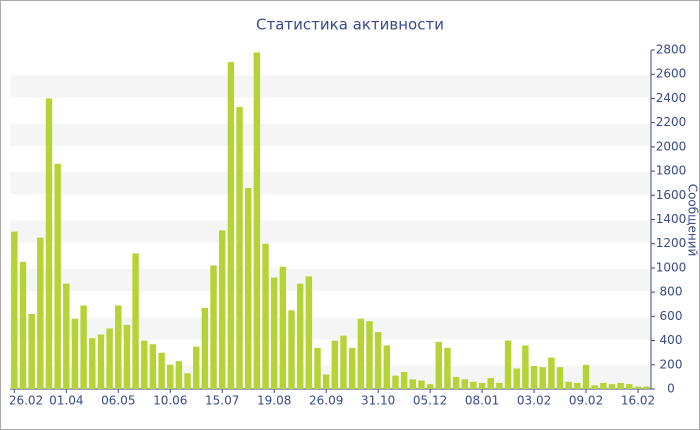 The image size is (700, 430). Describe the element at coordinates (350, 25) in the screenshot. I see `chart-title: Статистика активности` at that location.